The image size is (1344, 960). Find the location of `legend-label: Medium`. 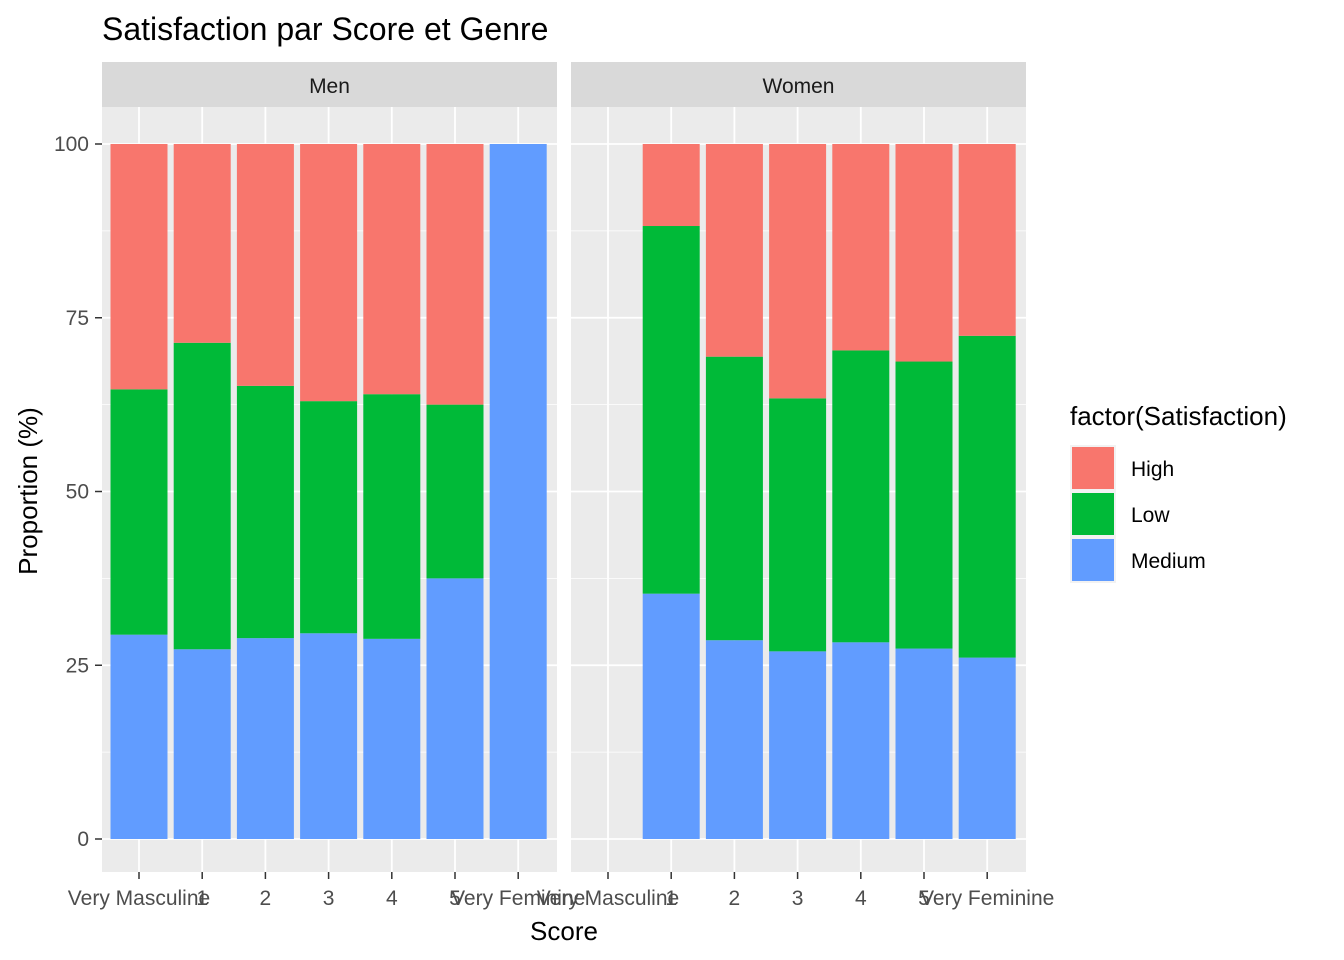

legend-label: Medium is located at coordinates (1168, 561).